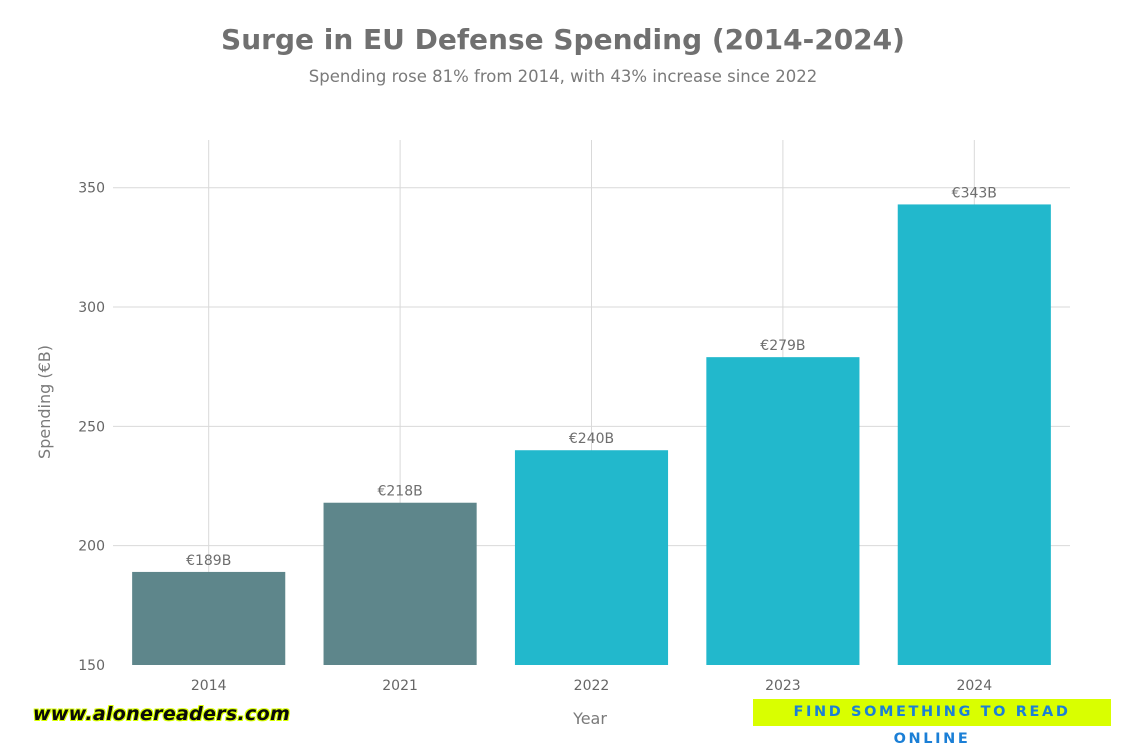 Image resolution: width=1125 pixels, height=753 pixels. Describe the element at coordinates (591, 439) in the screenshot. I see `data-label: €240B` at that location.